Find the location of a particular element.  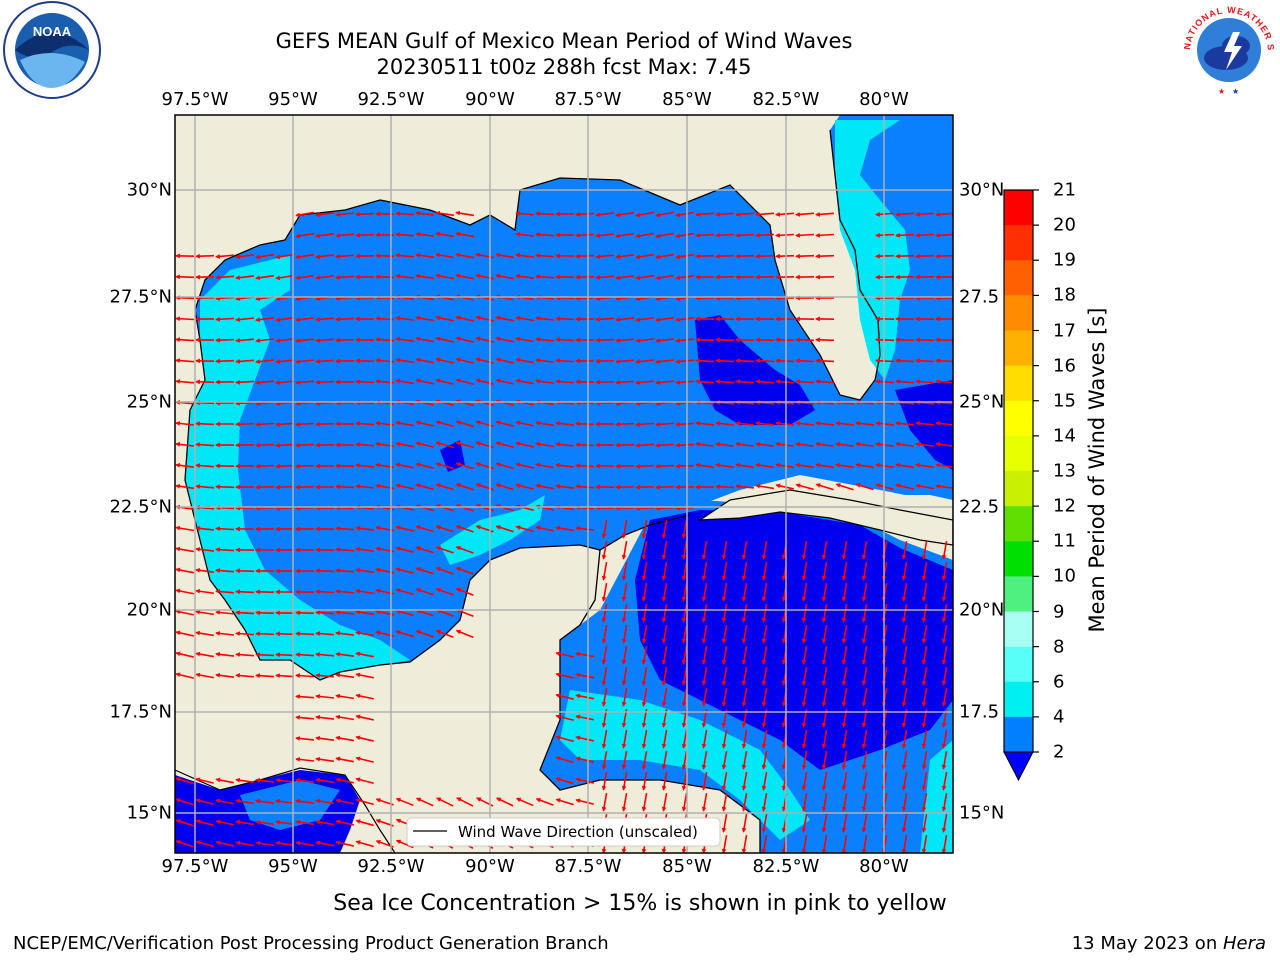

dark-blue-east-gulf is located at coordinates (755, 370).